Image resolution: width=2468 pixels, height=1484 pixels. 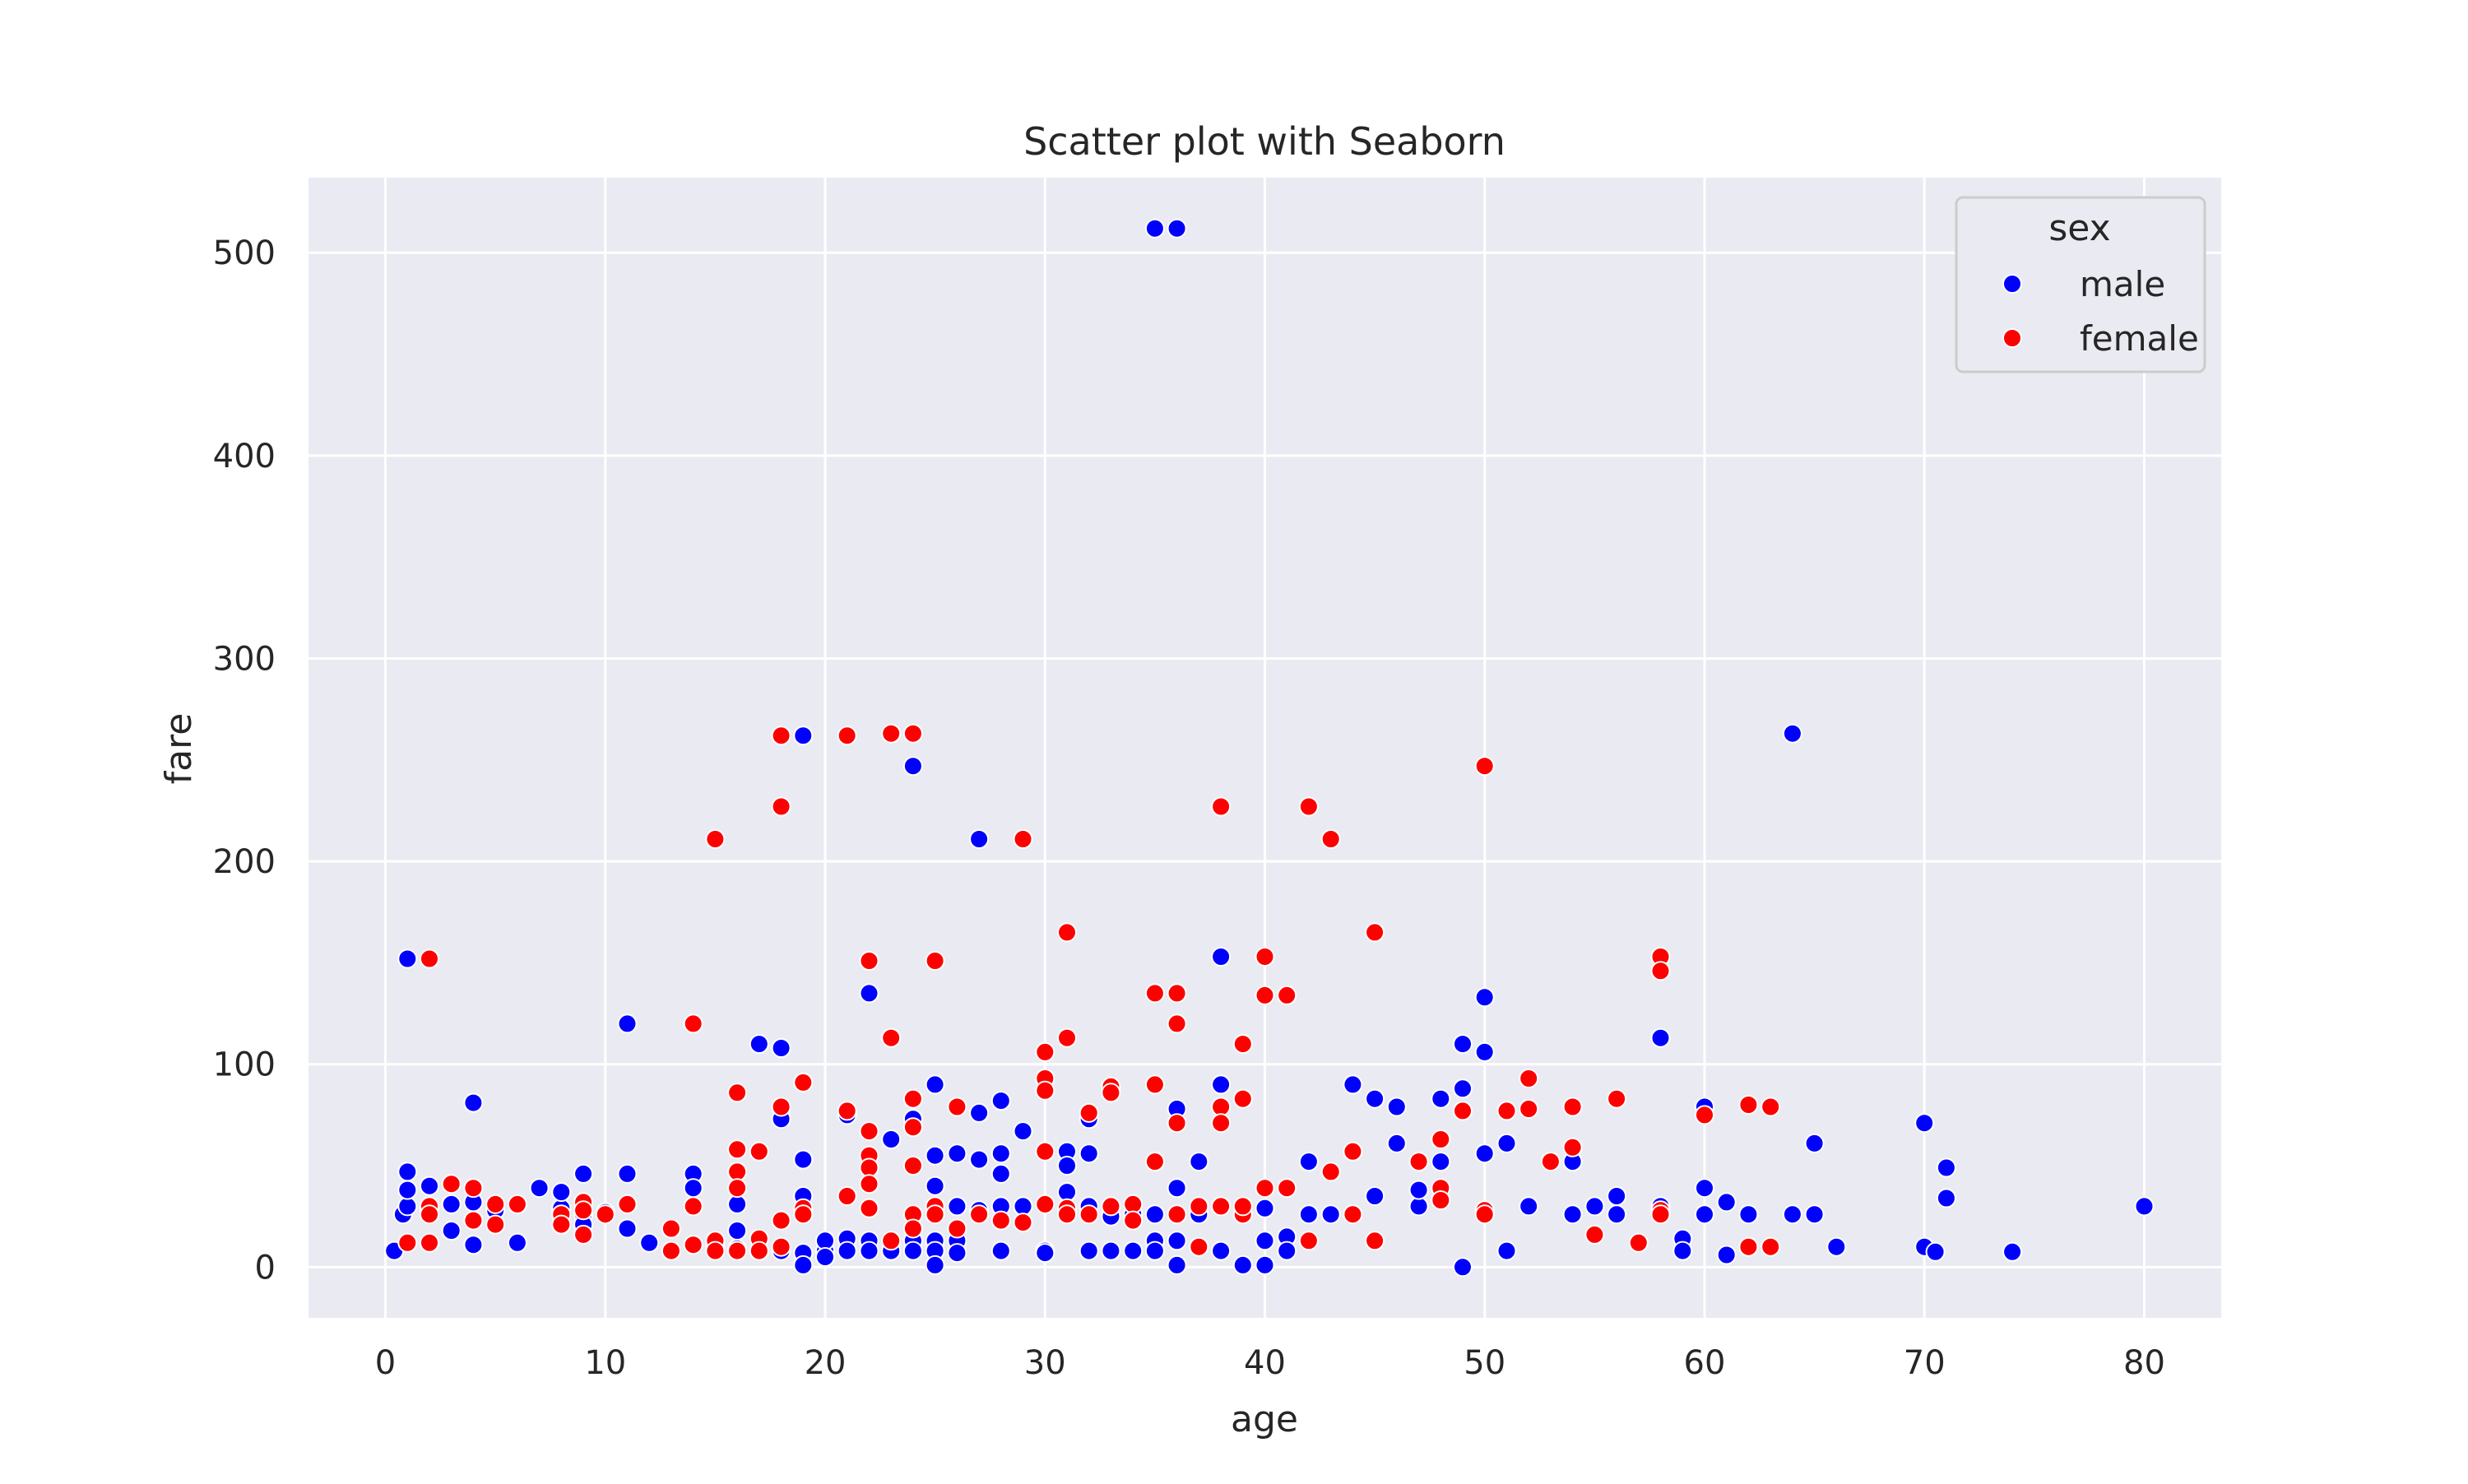 What do you see at coordinates (1484, 1363) in the screenshot?
I see `x-tick-label: 50` at bounding box center [1484, 1363].